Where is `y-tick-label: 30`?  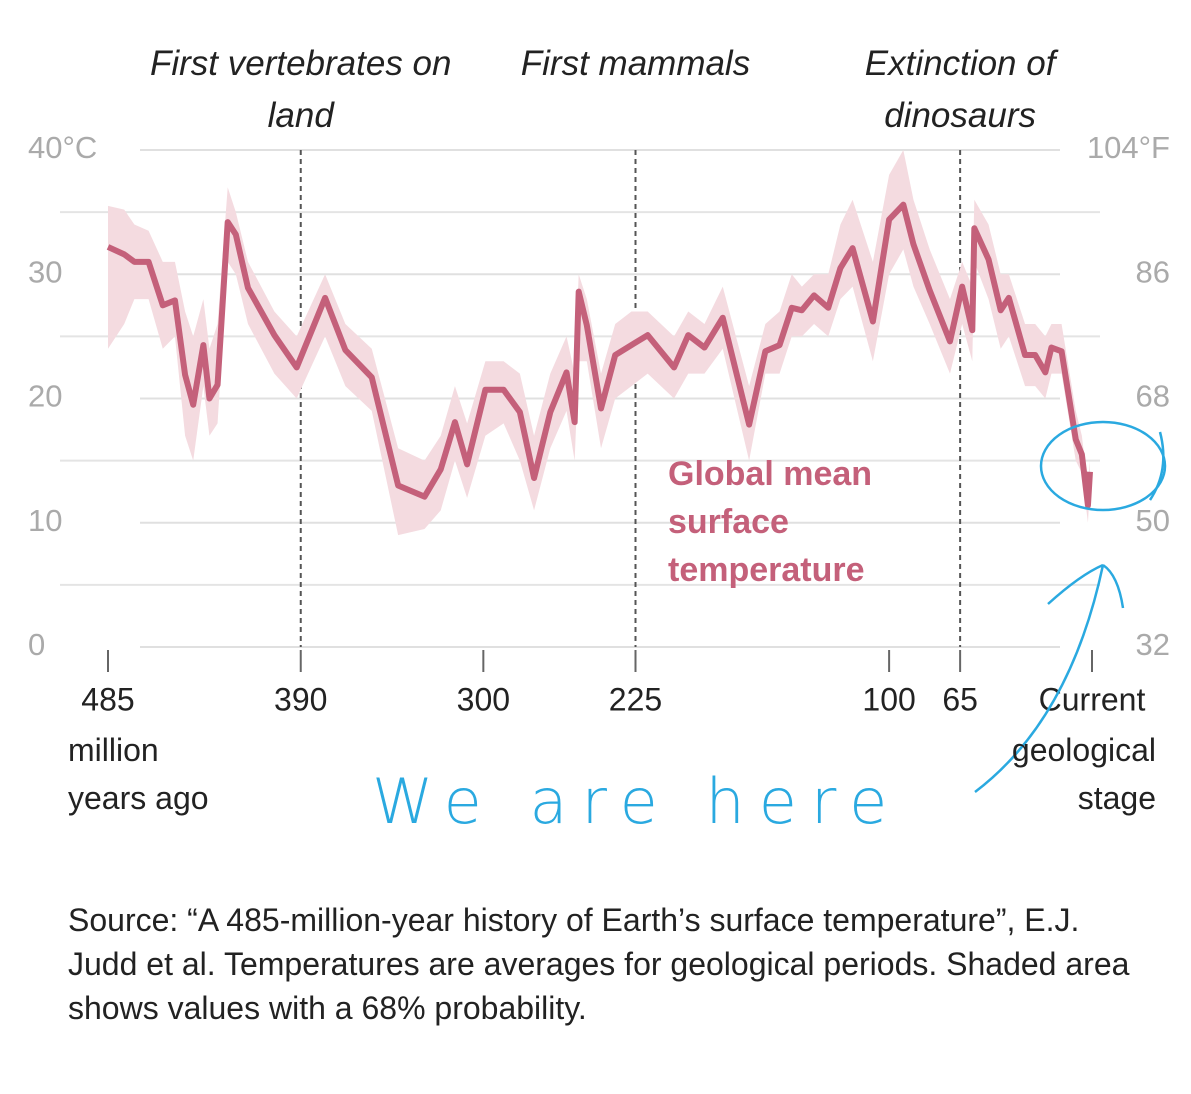
y-tick-label: 30 is located at coordinates (45, 271).